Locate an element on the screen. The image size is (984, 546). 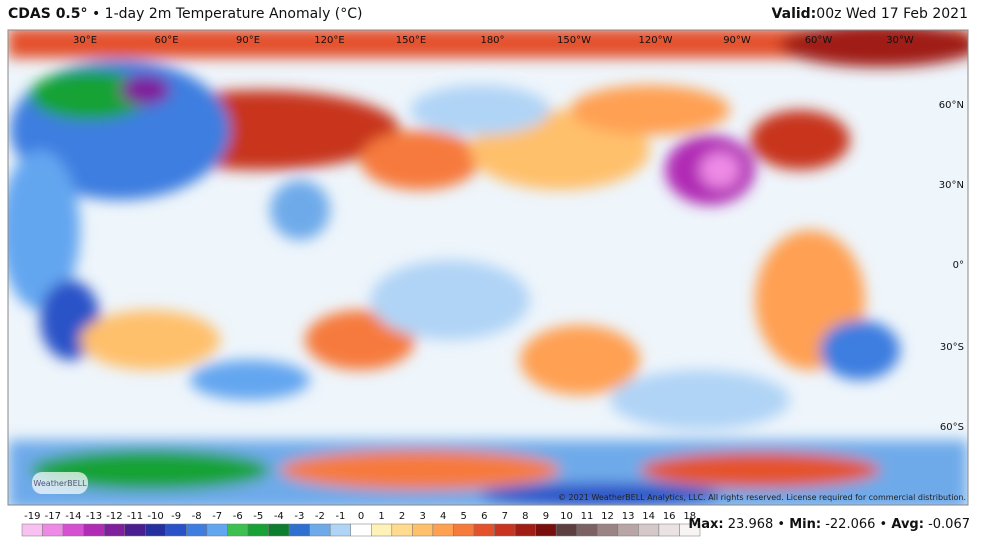
colorbar-label: 12 is located at coordinates (607, 516).